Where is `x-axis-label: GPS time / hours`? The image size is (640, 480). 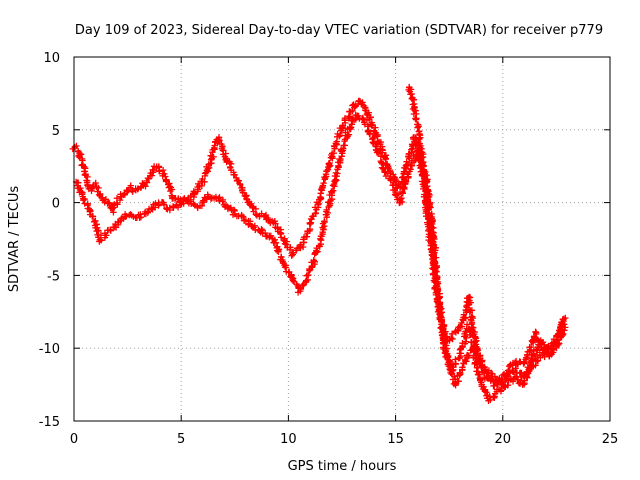
x-axis-label: GPS time / hours is located at coordinates (342, 466).